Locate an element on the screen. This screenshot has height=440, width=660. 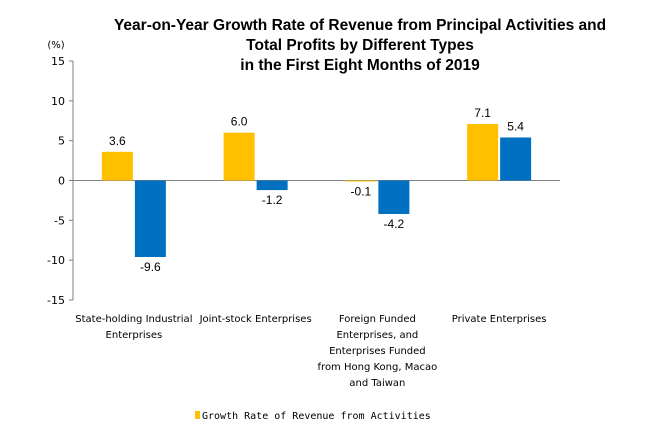
data-label: 7.1 is located at coordinates (482, 113).